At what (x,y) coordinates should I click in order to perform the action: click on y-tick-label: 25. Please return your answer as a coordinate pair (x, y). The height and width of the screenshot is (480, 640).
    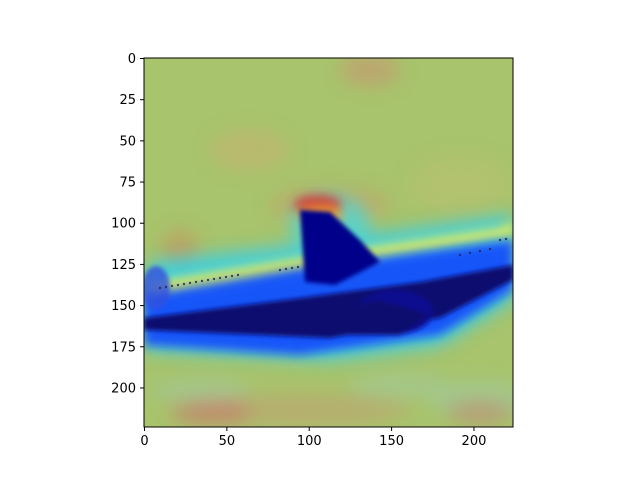
    Looking at the image, I should click on (127, 100).